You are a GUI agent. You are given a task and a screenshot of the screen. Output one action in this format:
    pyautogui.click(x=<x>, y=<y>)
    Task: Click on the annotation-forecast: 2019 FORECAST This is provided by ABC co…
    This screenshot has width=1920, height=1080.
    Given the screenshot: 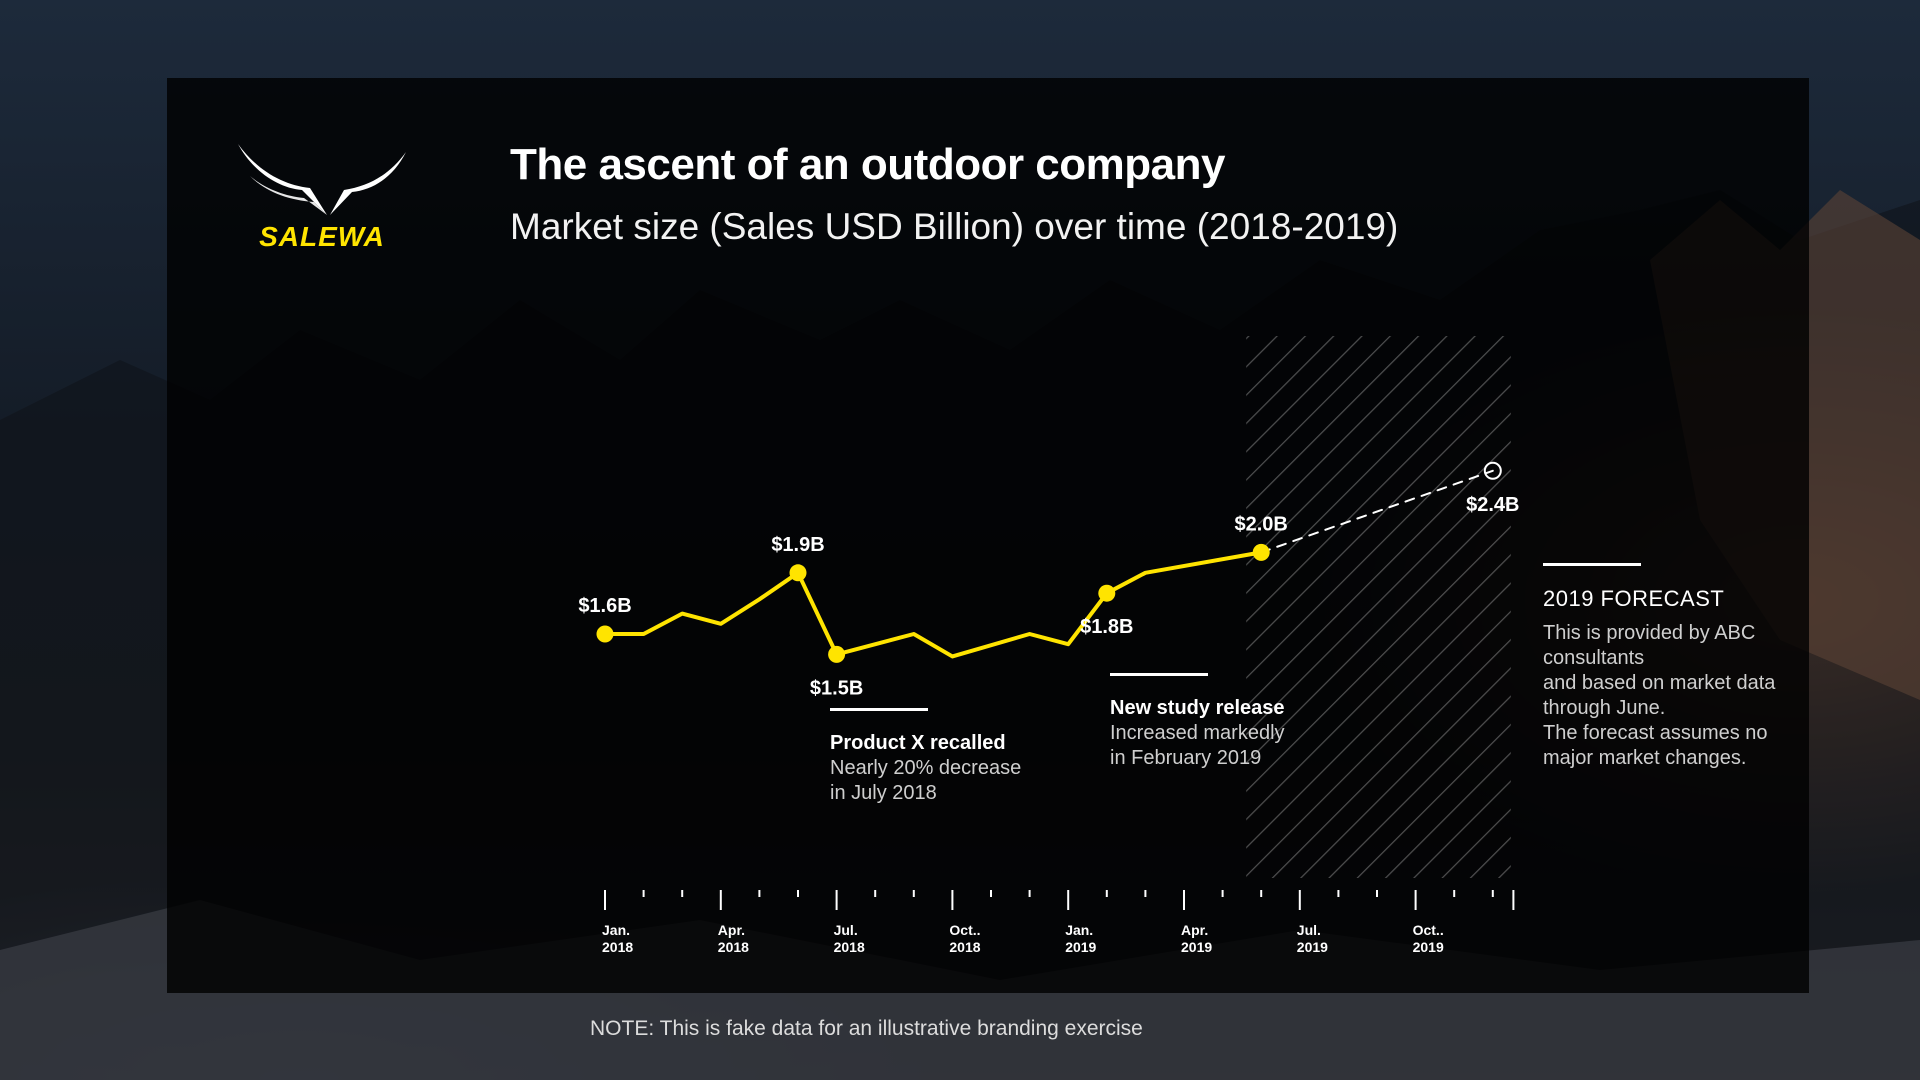 What is the action you would take?
    pyautogui.click(x=1659, y=667)
    